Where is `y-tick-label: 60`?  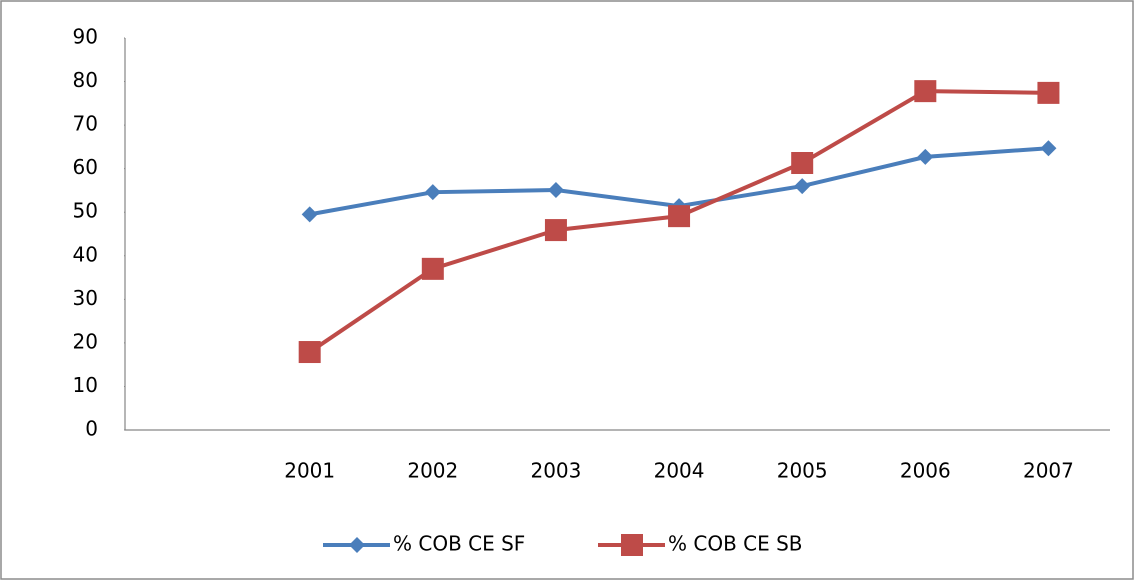
y-tick-label: 60 is located at coordinates (85, 167).